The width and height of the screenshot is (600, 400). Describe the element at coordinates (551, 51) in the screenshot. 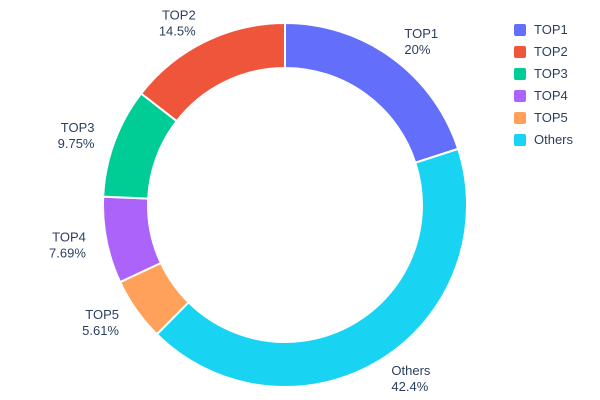

I see `legend-label-top2: TOP2` at that location.